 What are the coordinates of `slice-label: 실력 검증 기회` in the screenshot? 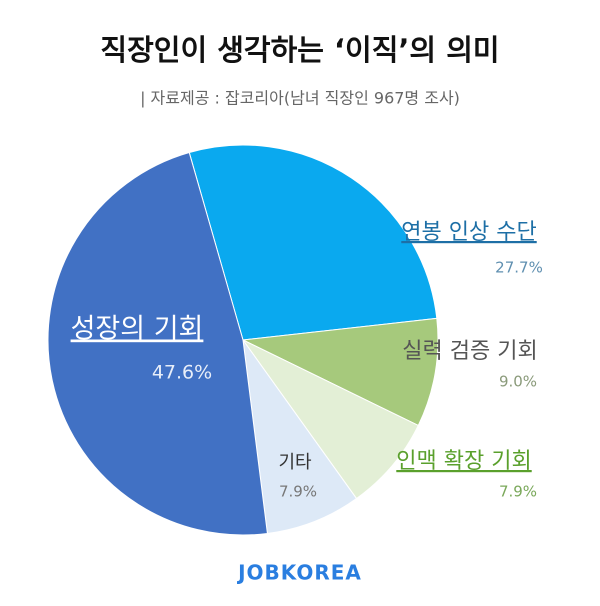 It's located at (469, 351).